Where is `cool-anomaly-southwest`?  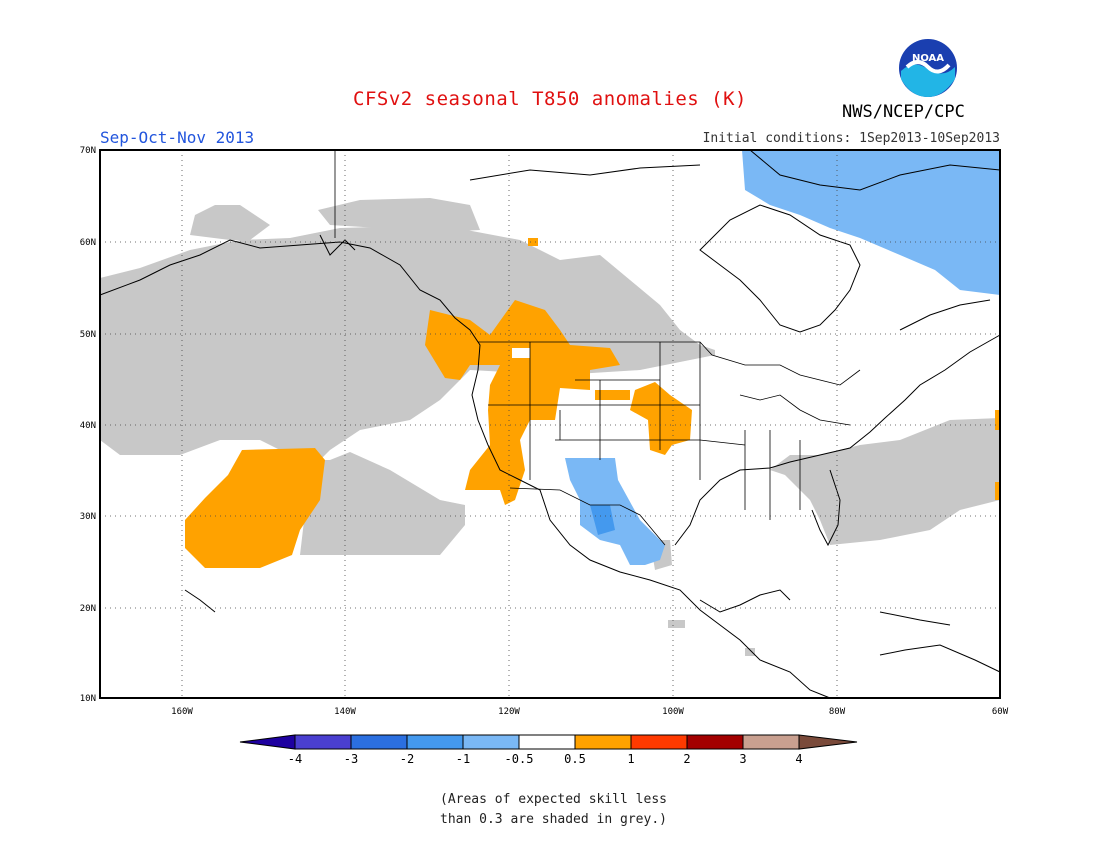 cool-anomaly-southwest is located at coordinates (615, 511).